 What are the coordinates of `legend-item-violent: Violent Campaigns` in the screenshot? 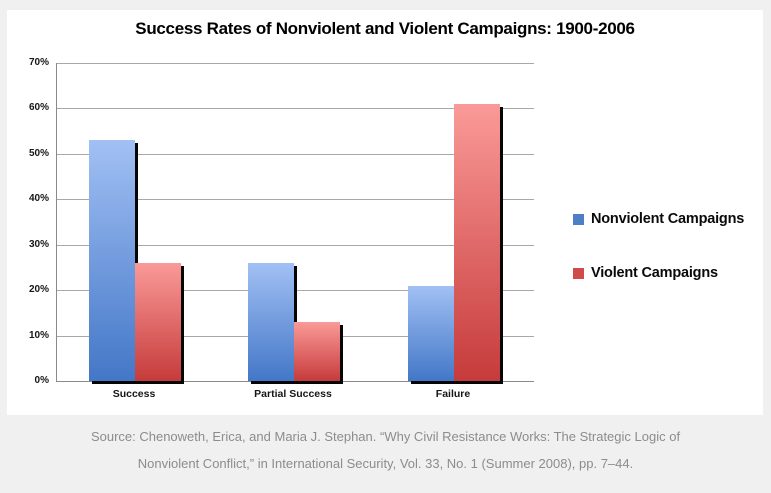 It's located at (645, 273).